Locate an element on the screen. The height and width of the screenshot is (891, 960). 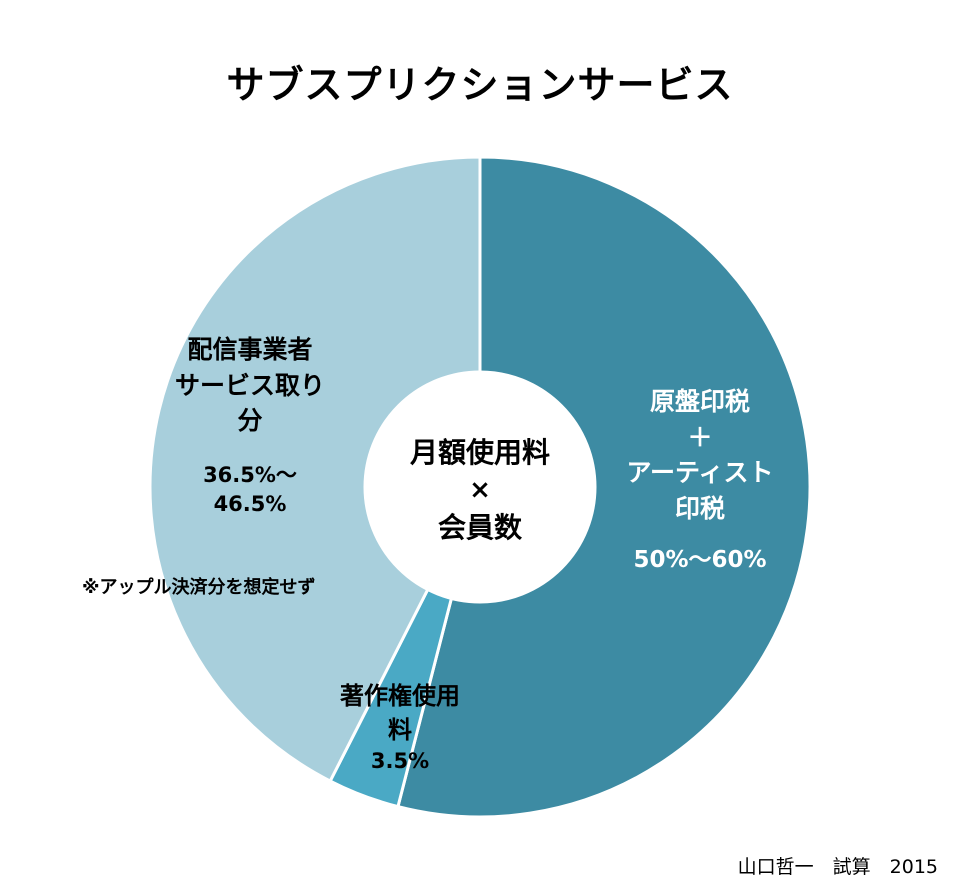
distributor-value-line-1: 36.5%～ is located at coordinates (250, 474).